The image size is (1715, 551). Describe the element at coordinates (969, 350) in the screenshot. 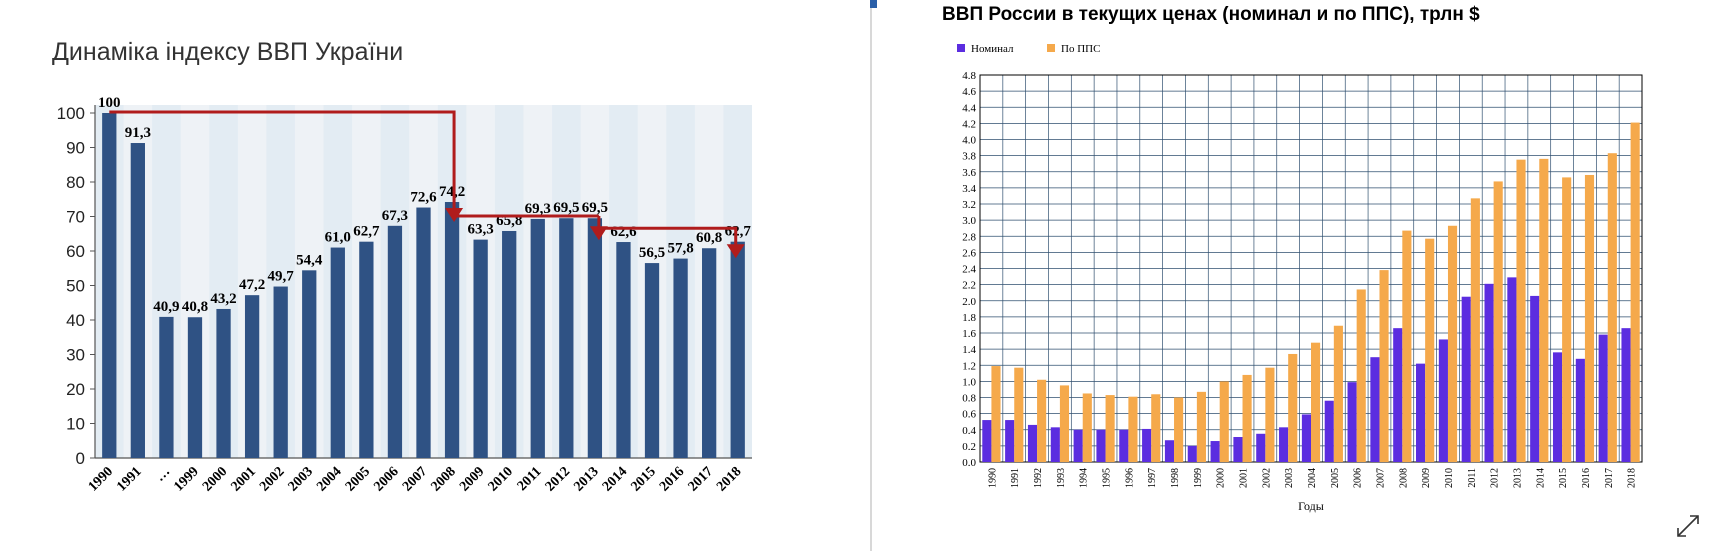

I see `y-tick-label: 1.4` at that location.